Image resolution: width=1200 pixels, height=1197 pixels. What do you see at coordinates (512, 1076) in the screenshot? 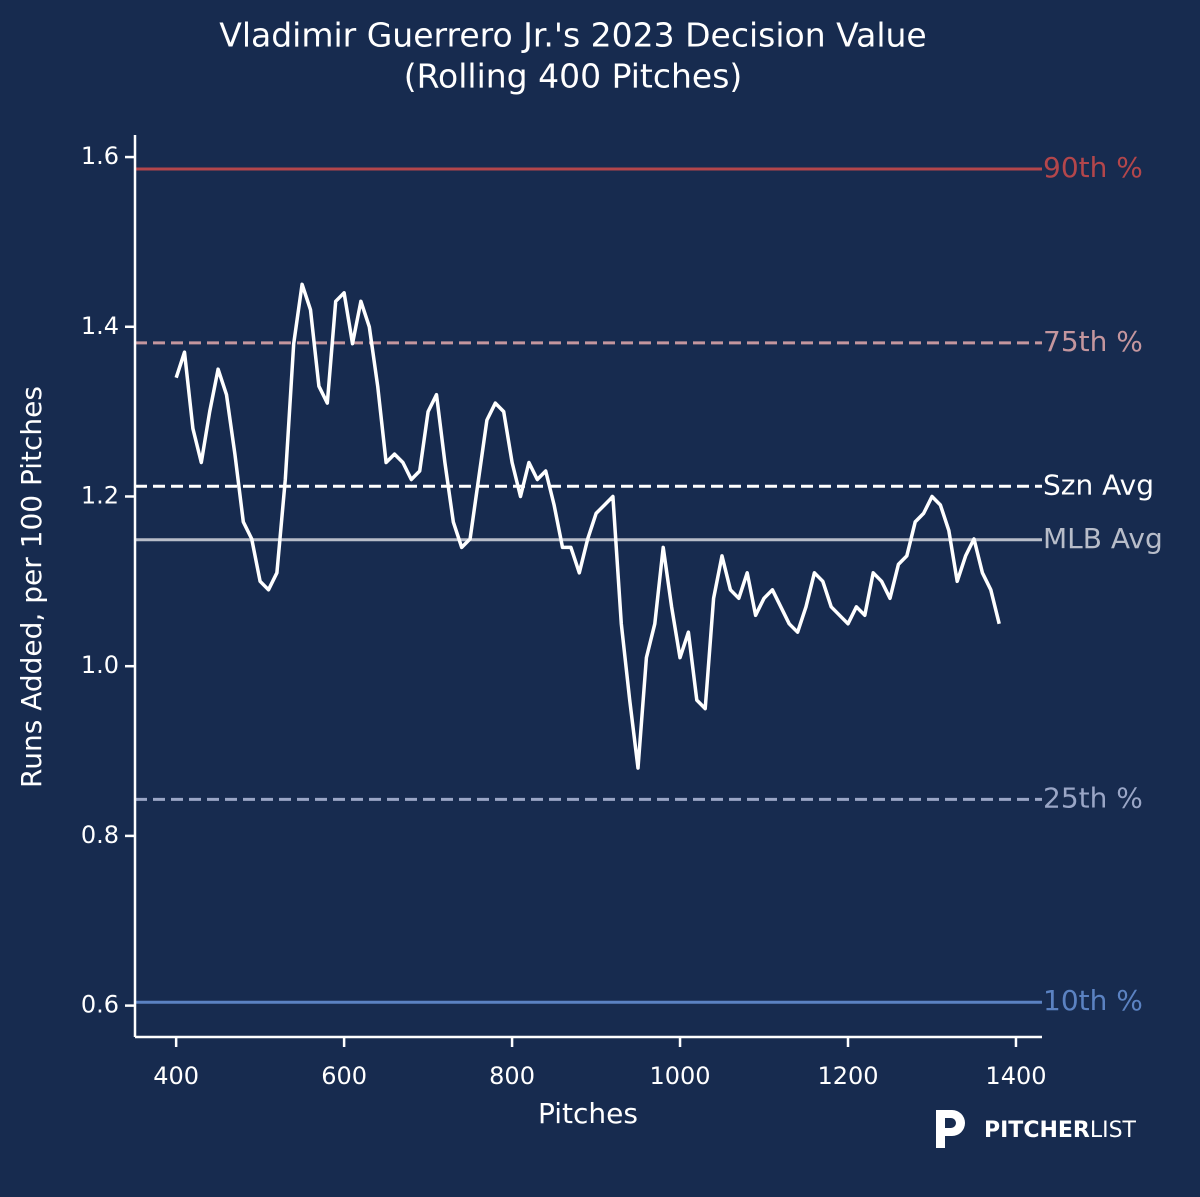
I see `x-tick-label: 800` at bounding box center [512, 1076].